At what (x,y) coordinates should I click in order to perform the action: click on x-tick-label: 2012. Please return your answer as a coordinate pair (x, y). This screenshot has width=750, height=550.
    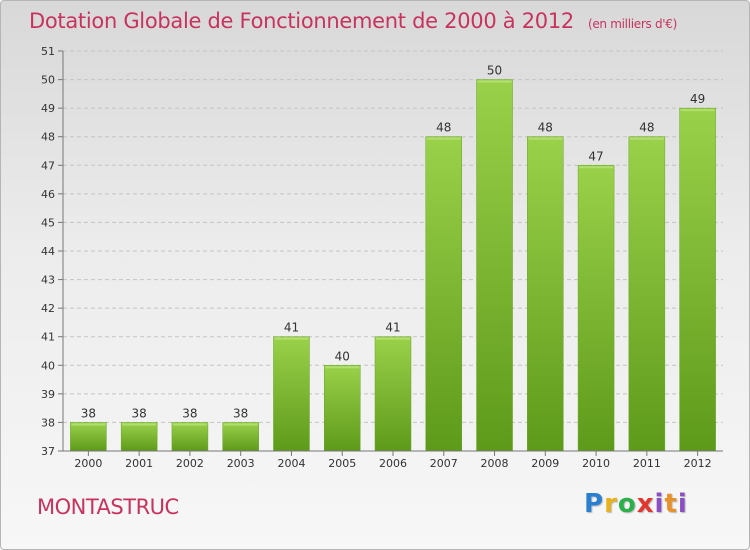
    Looking at the image, I should click on (698, 463).